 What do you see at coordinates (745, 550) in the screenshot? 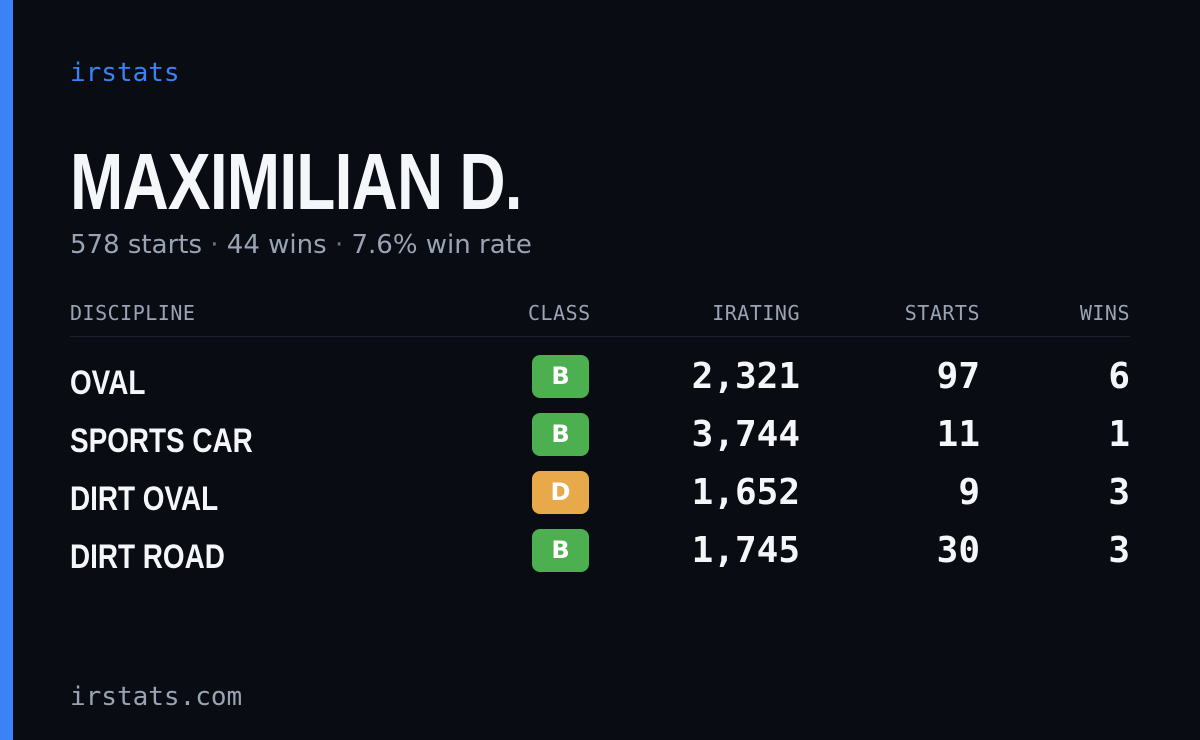
I see `irating-value: 1,745` at bounding box center [745, 550].